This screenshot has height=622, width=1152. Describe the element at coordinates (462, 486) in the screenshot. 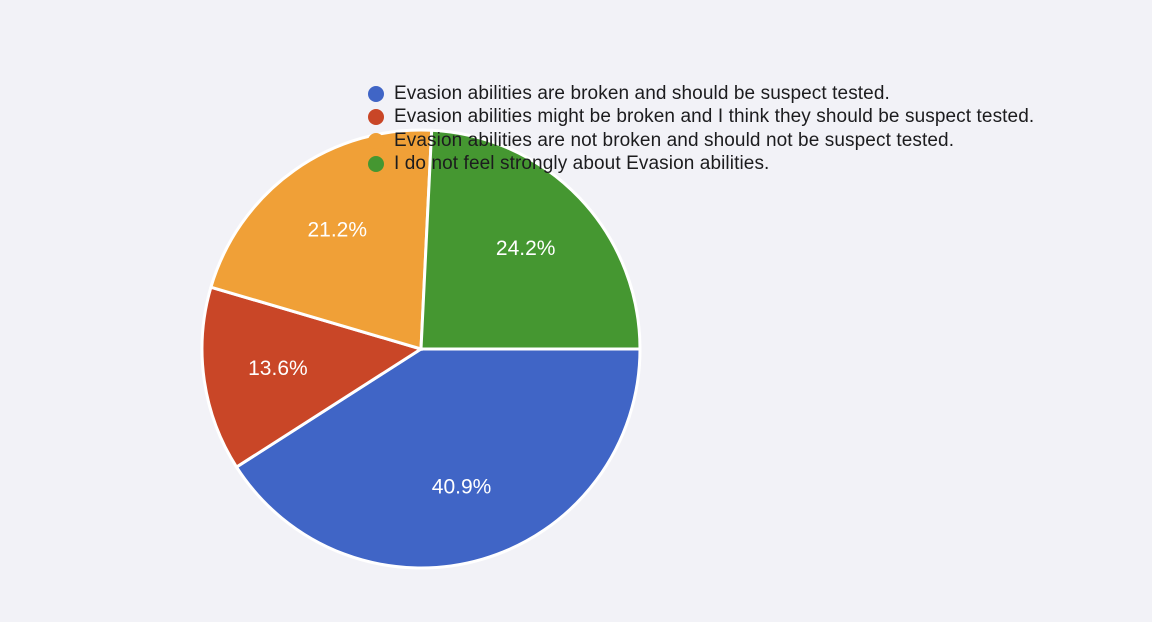

I see `slice-value-label: 40.9%` at that location.